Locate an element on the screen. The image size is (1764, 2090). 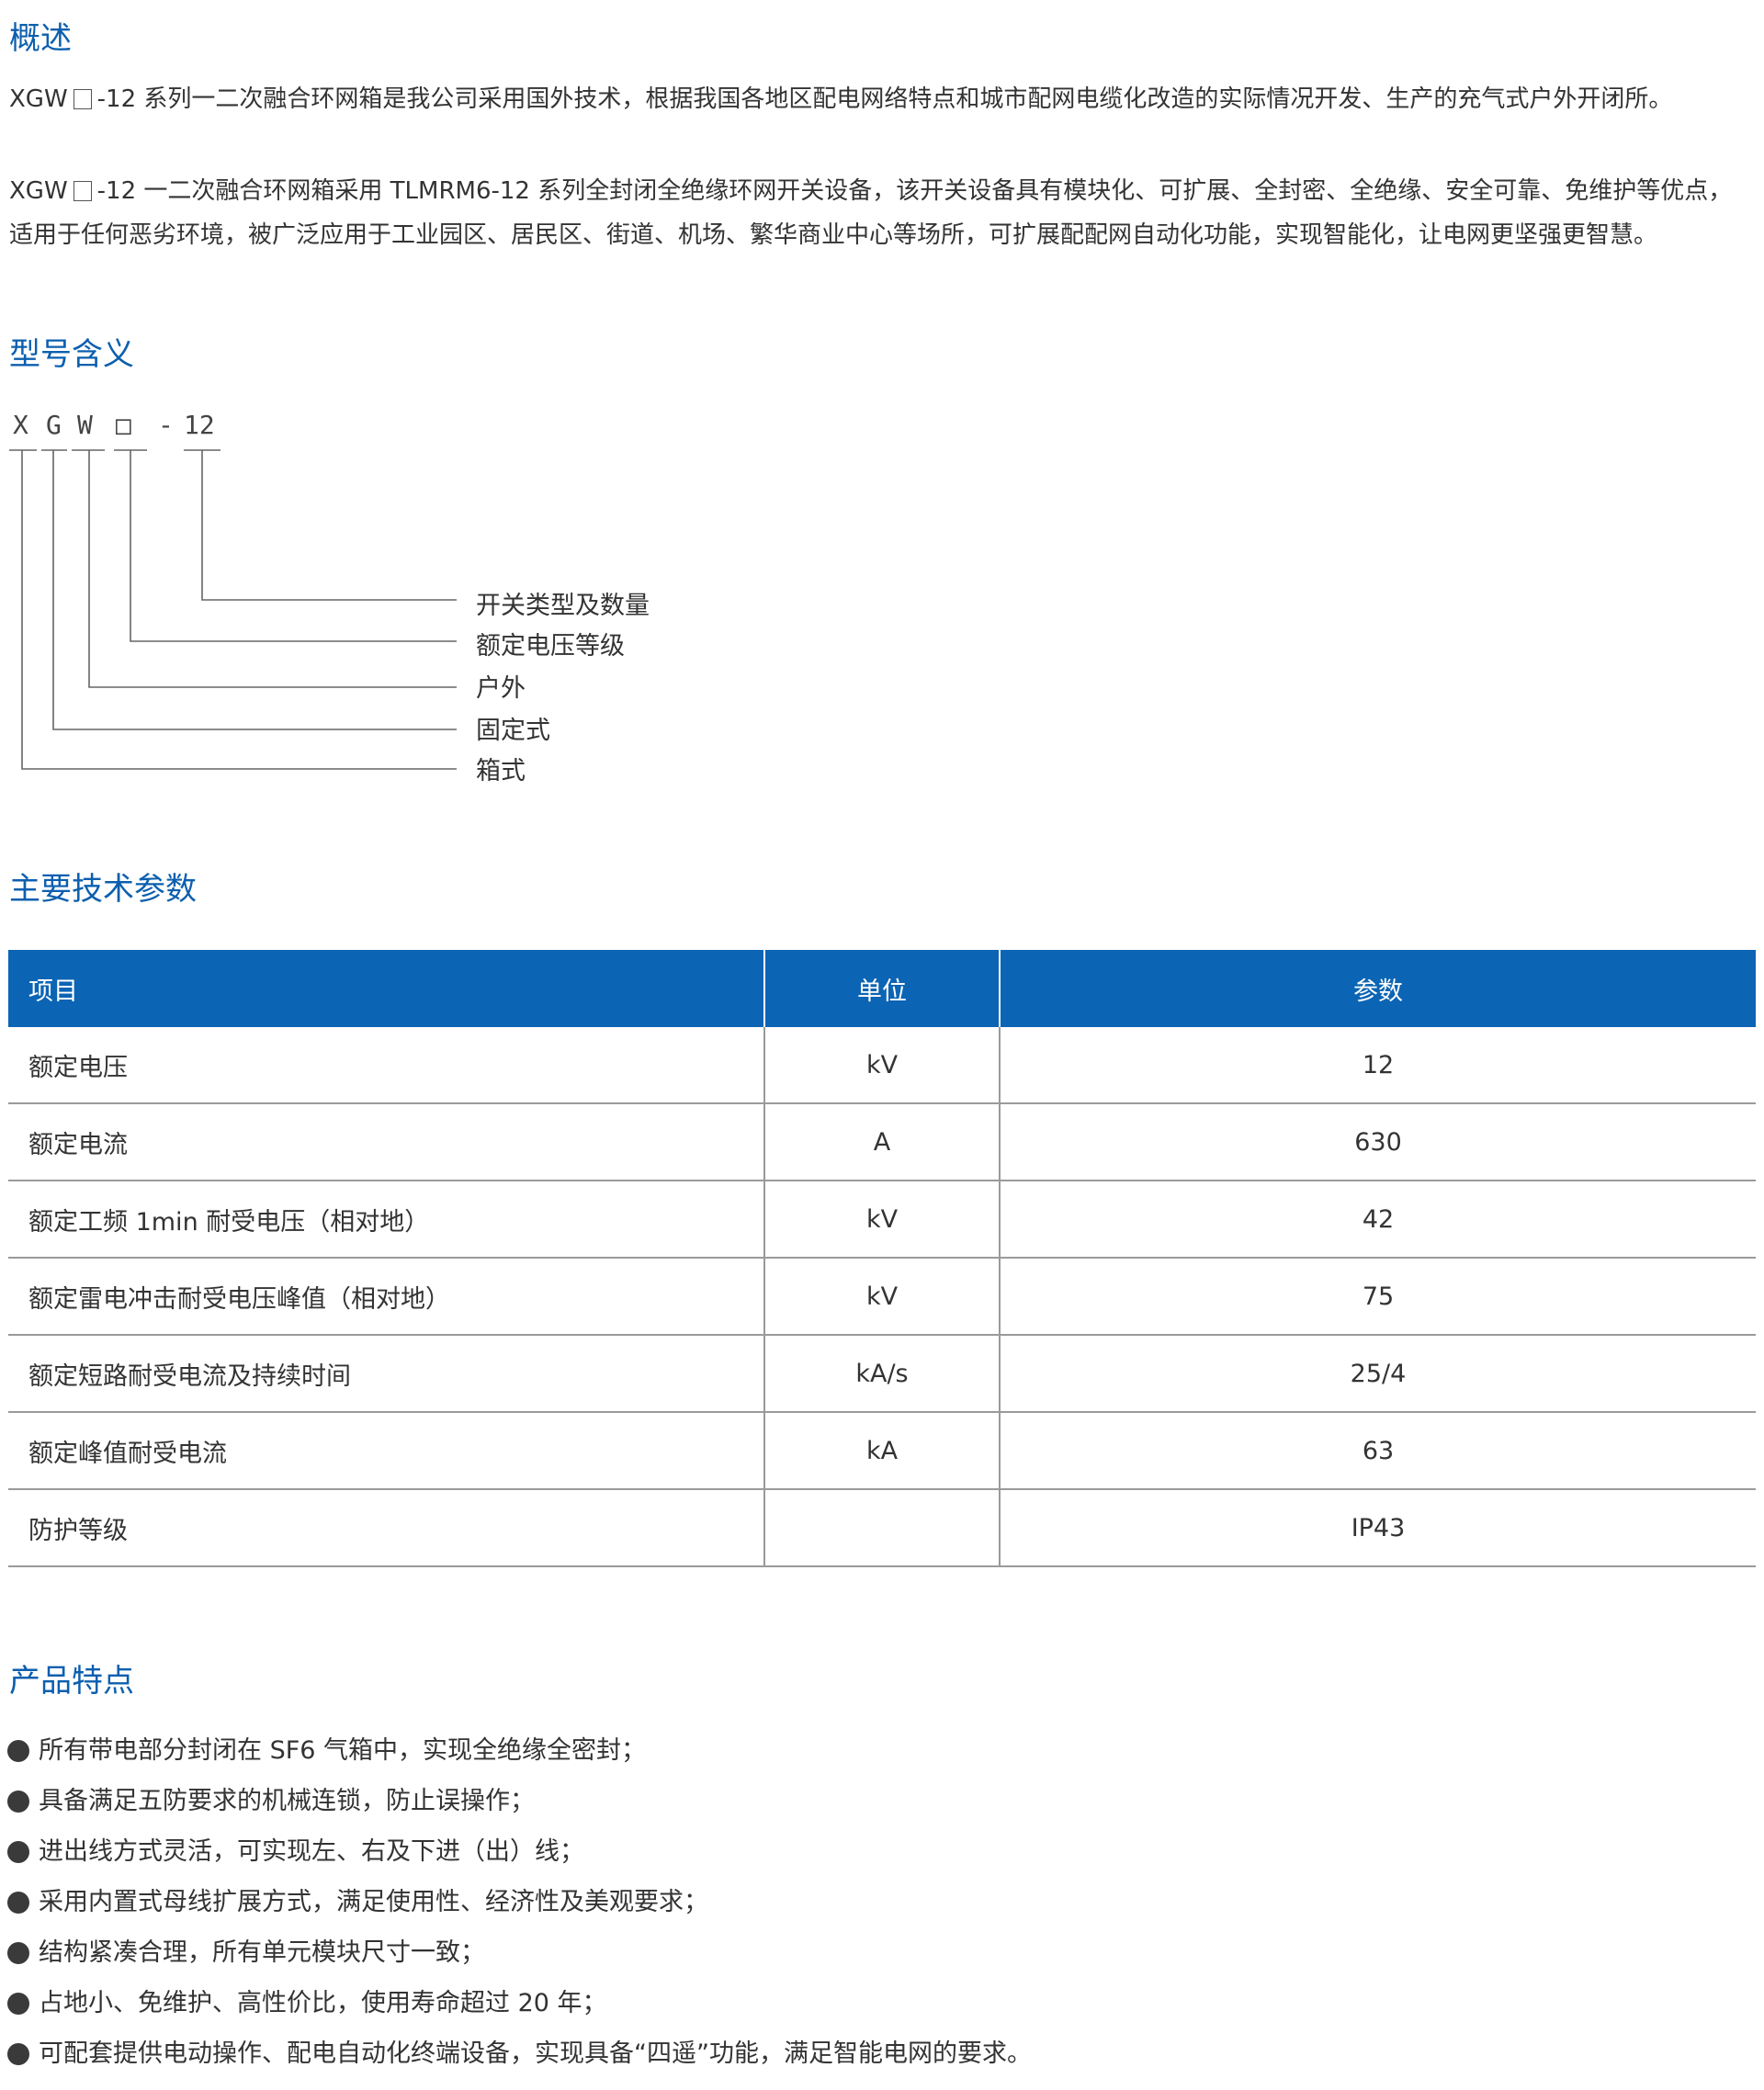
cell-item: 额定电流 is located at coordinates (386, 1142).